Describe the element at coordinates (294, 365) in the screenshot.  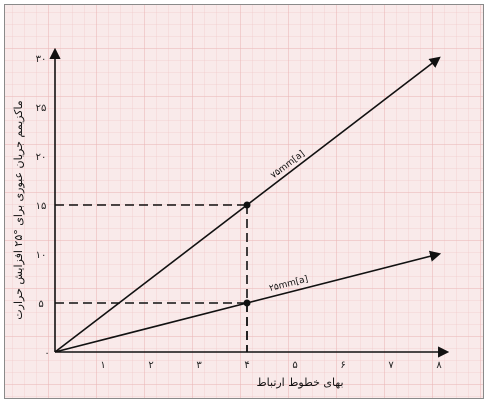
I see `x-tick-label: ۵` at that location.